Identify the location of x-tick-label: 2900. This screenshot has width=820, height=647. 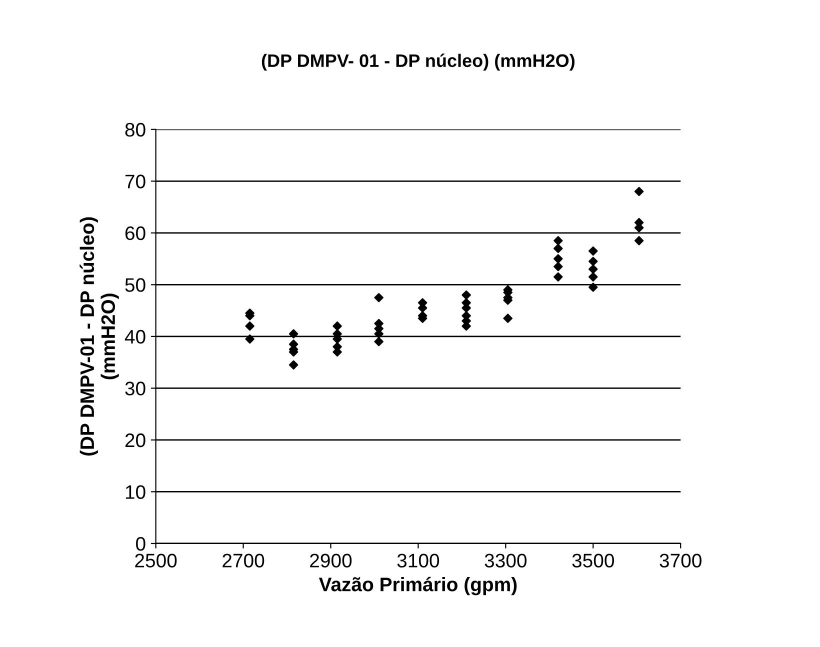
(331, 561).